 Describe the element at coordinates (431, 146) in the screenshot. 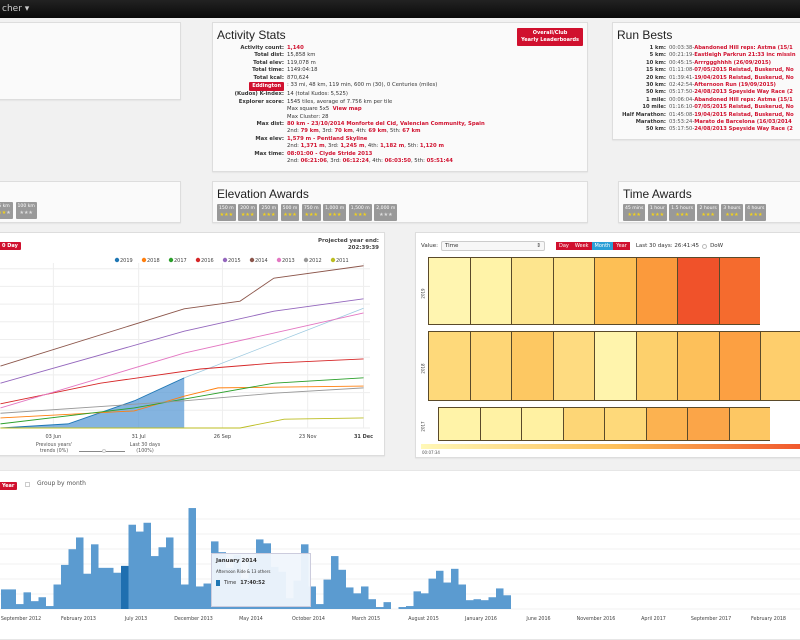

I see `rank-value: 1,120 m` at that location.